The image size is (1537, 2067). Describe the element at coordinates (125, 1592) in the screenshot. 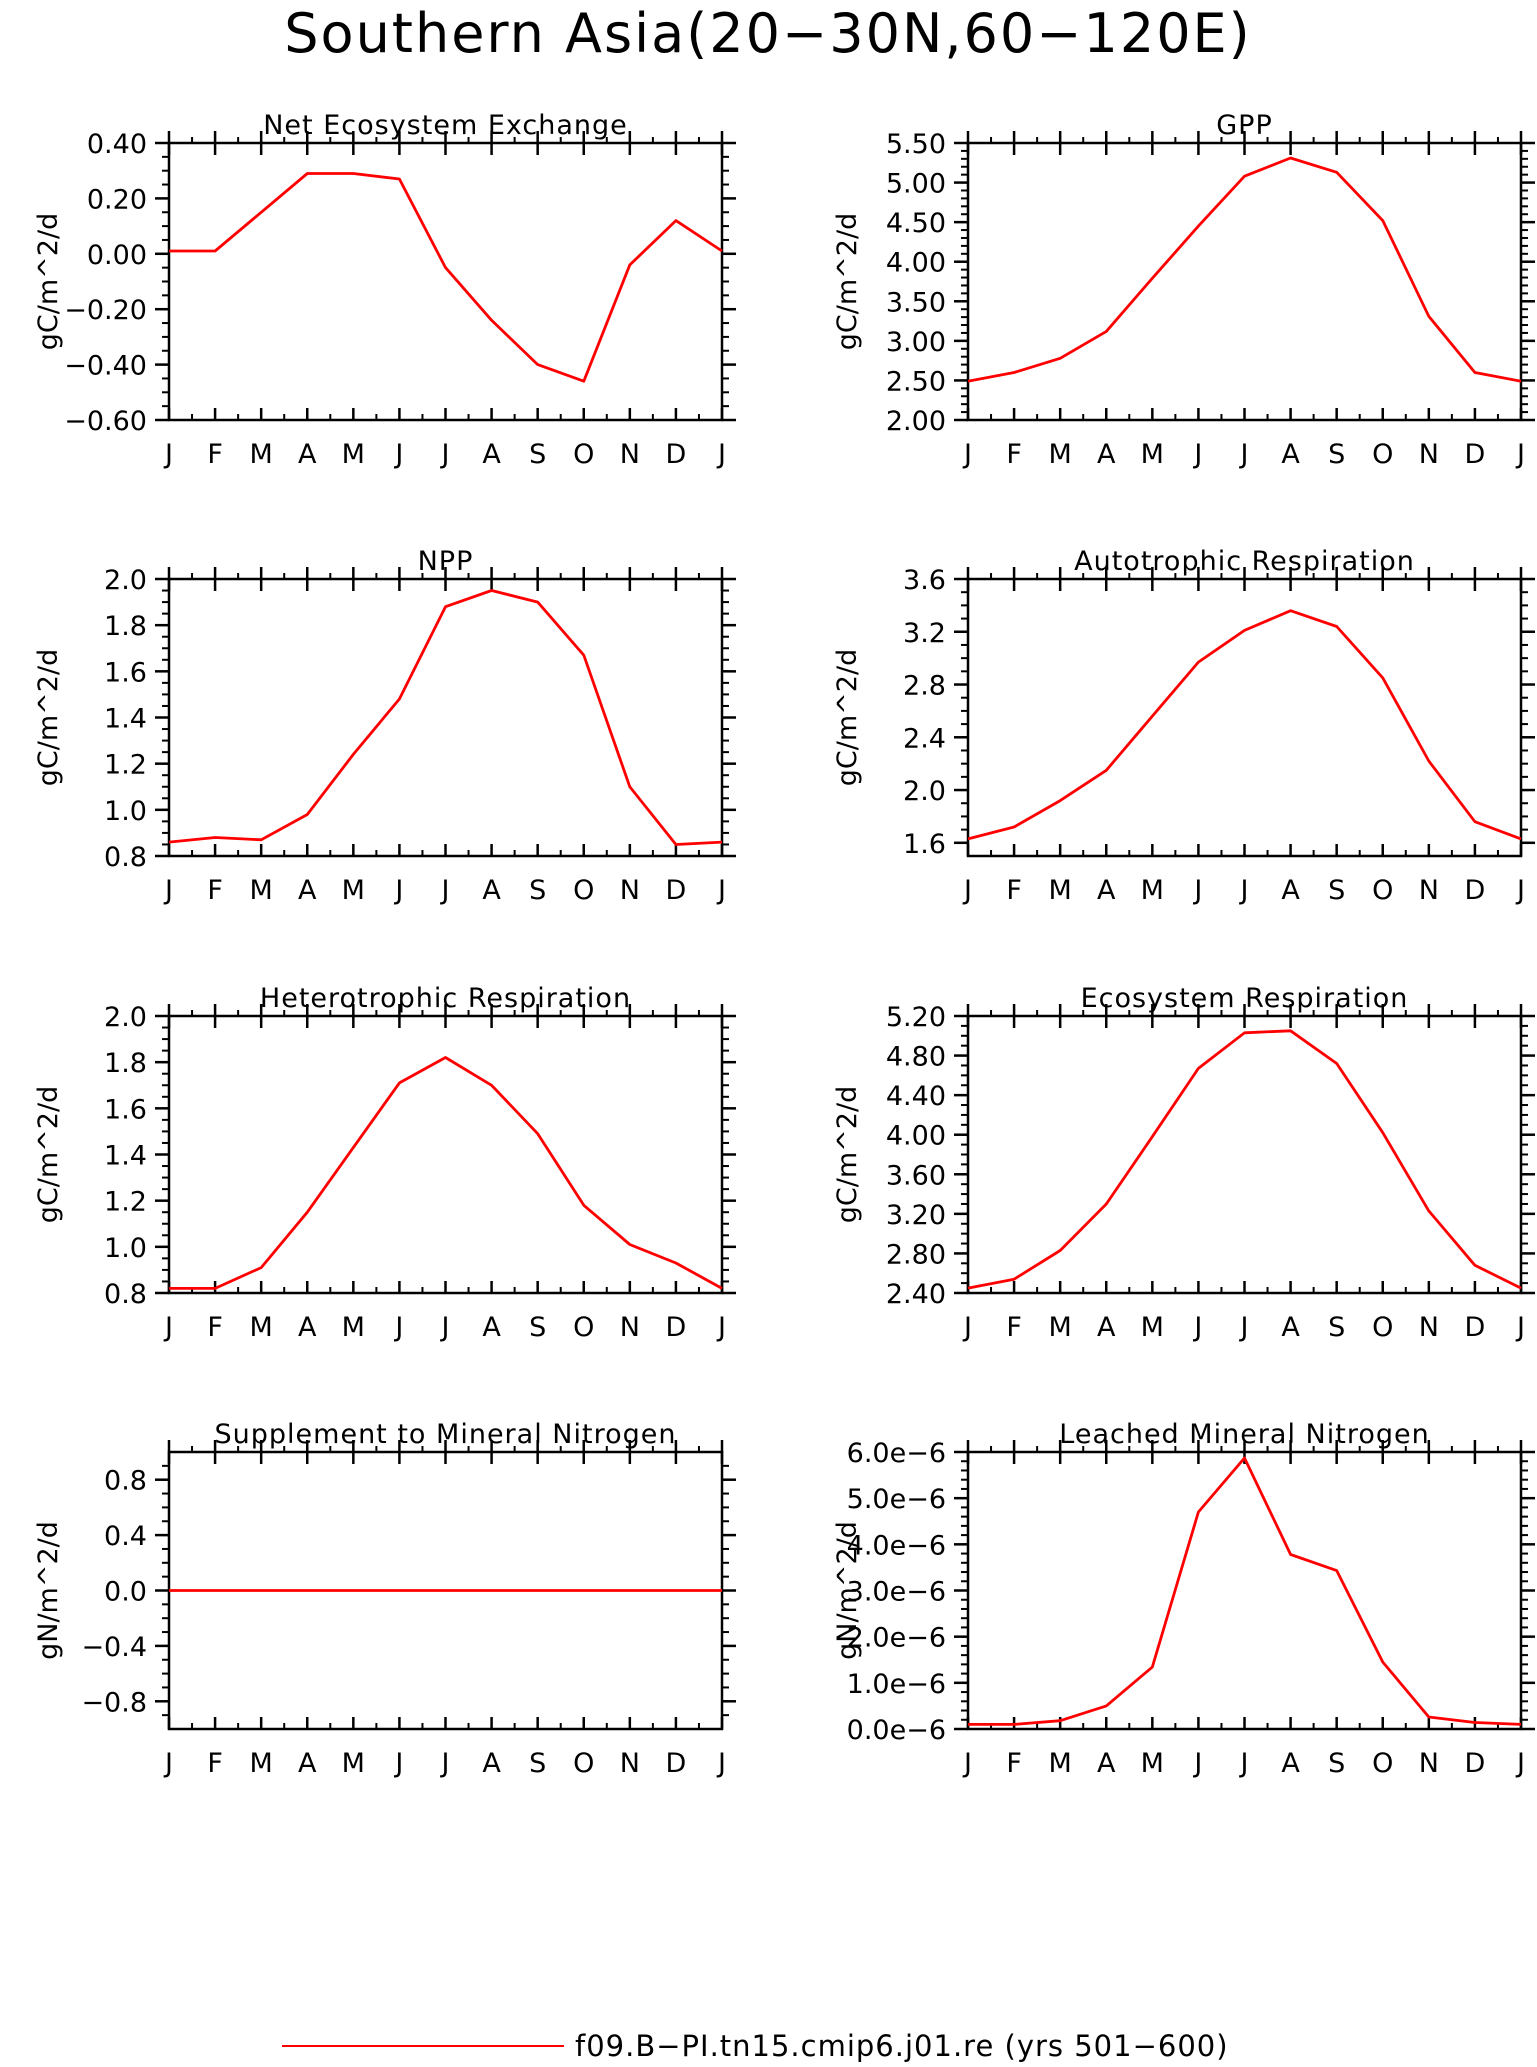

I see `y-tick-label: 0.0` at that location.